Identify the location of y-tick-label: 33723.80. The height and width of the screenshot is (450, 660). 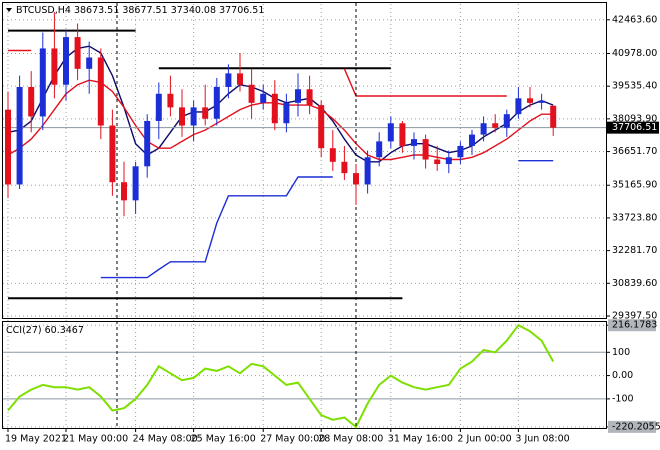
(634, 217).